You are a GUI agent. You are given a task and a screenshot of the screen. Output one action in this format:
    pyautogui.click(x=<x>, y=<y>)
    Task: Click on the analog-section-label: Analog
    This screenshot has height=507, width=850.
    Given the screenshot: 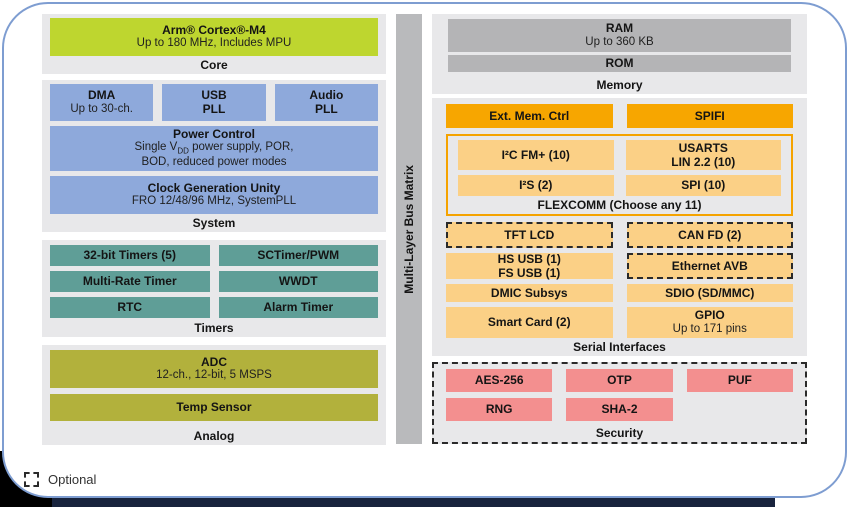 What is the action you would take?
    pyautogui.click(x=214, y=436)
    